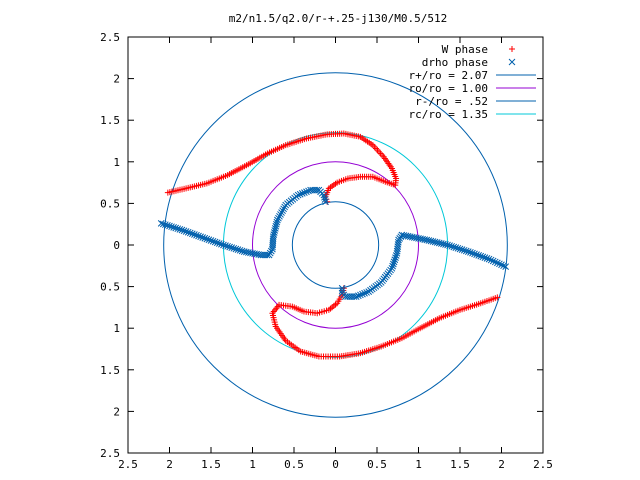 This screenshot has width=640, height=480. What do you see at coordinates (448, 114) in the screenshot?
I see `legend-label: rc/ro = 1.35` at bounding box center [448, 114].